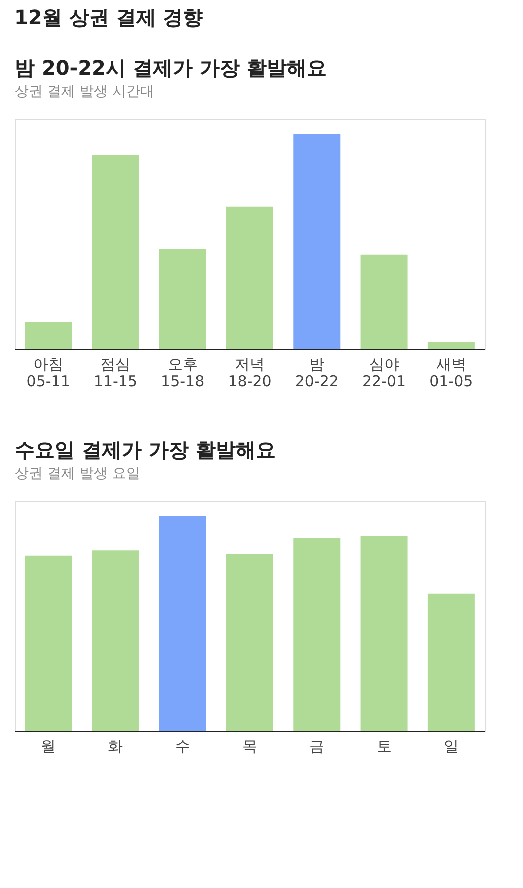 The image size is (523, 888). I want to click on chart-title: 수요일 결제가 가장 활발해요, so click(145, 450).